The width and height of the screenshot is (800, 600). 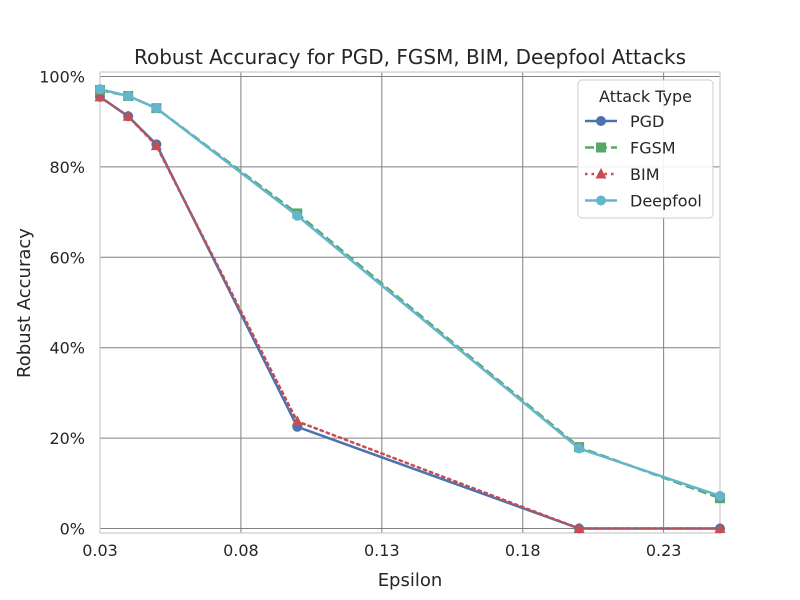 What do you see at coordinates (72, 528) in the screenshot?
I see `y-tick-label: 0%` at bounding box center [72, 528].